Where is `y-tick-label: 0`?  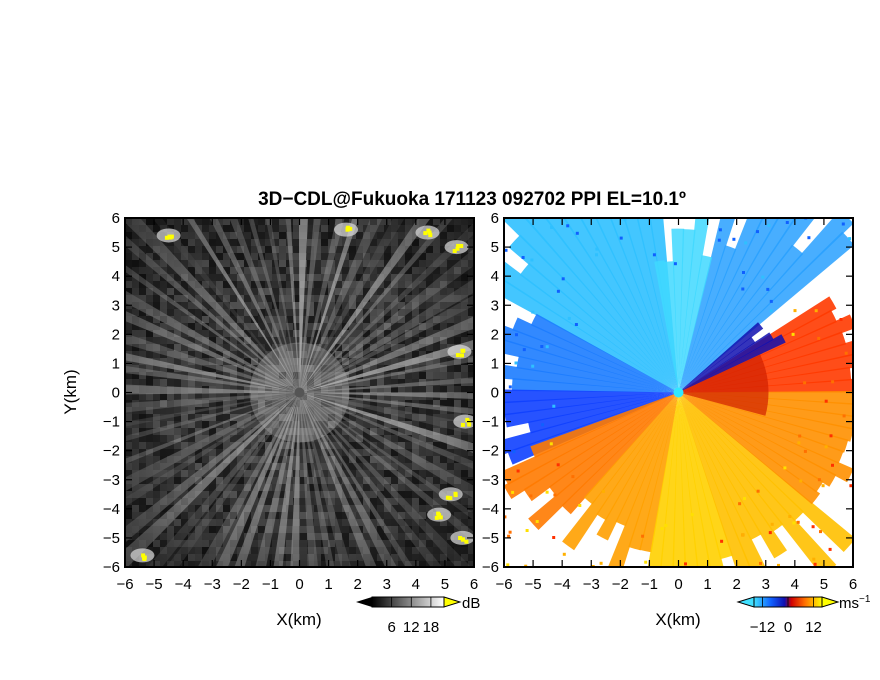
y-tick-label: 0 is located at coordinates (495, 393).